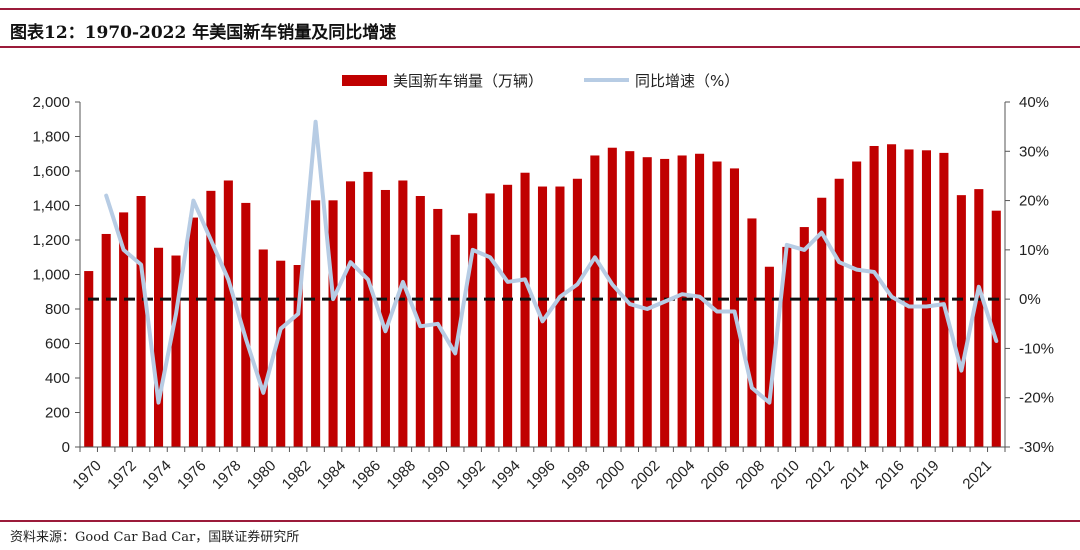  I want to click on left-tick-label: 1,400, so click(51, 206).